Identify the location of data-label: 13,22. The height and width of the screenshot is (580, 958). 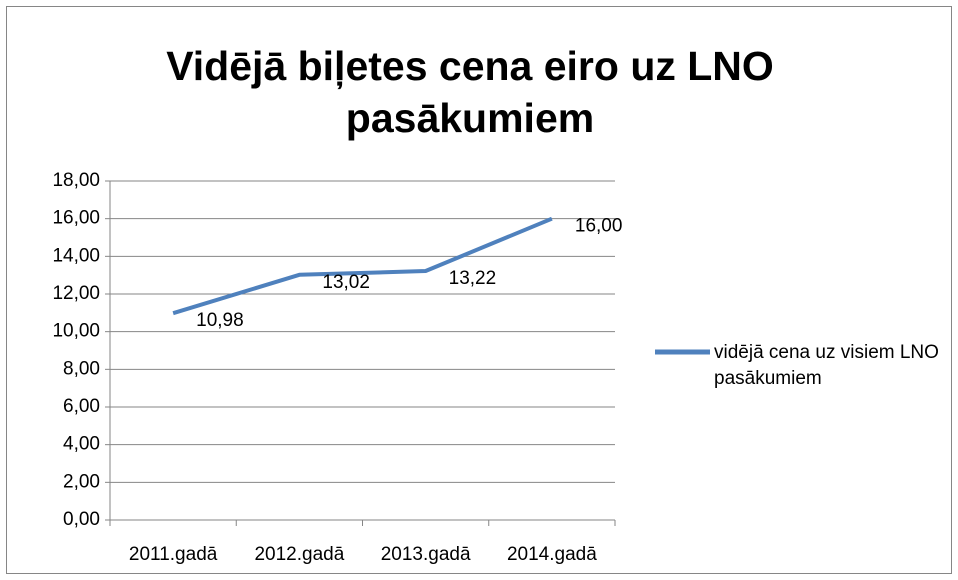
(473, 278).